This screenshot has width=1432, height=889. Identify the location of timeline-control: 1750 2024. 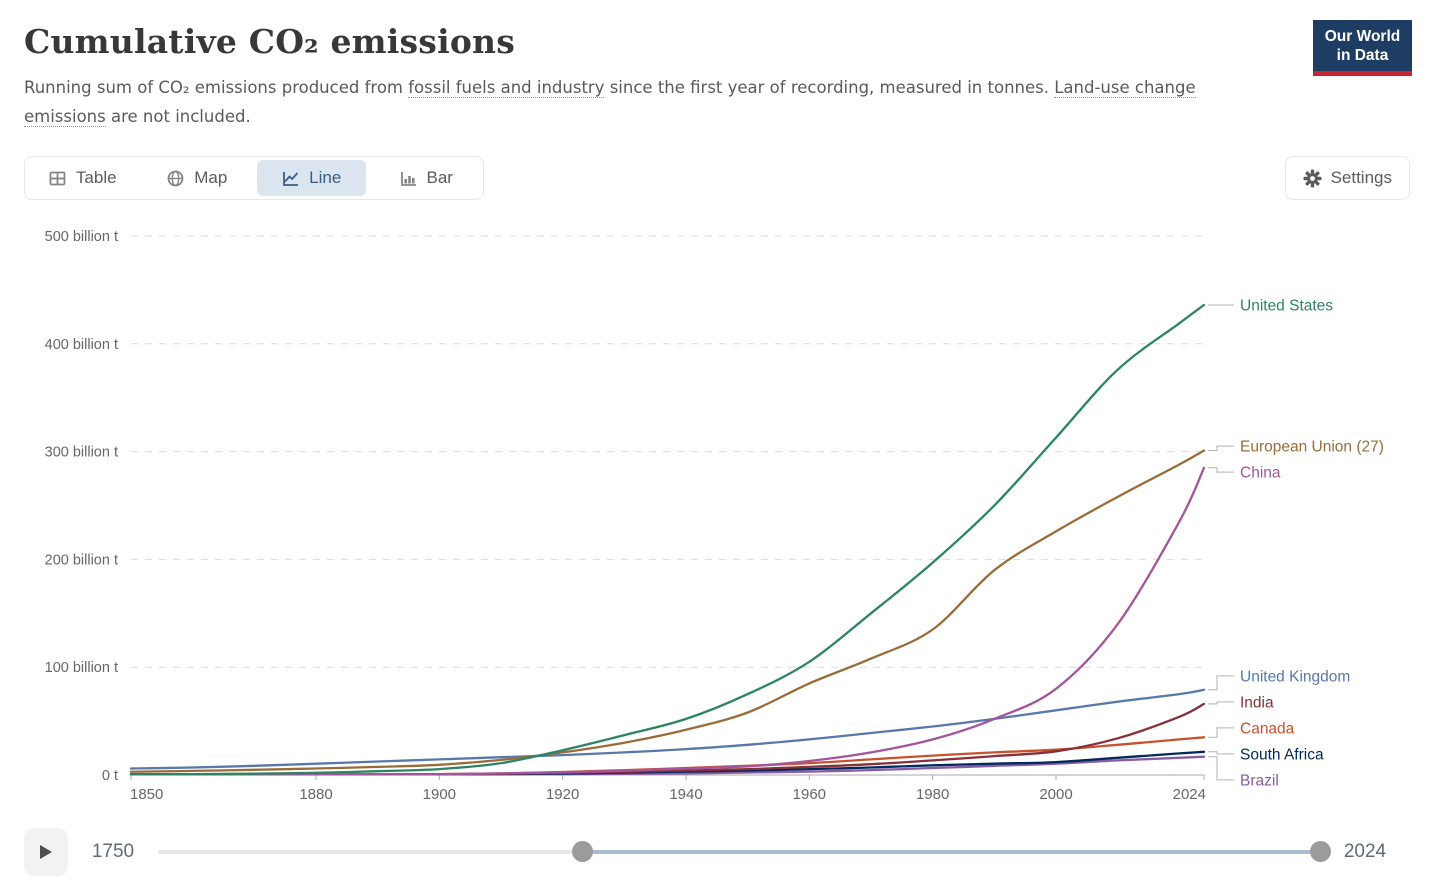
(717, 852).